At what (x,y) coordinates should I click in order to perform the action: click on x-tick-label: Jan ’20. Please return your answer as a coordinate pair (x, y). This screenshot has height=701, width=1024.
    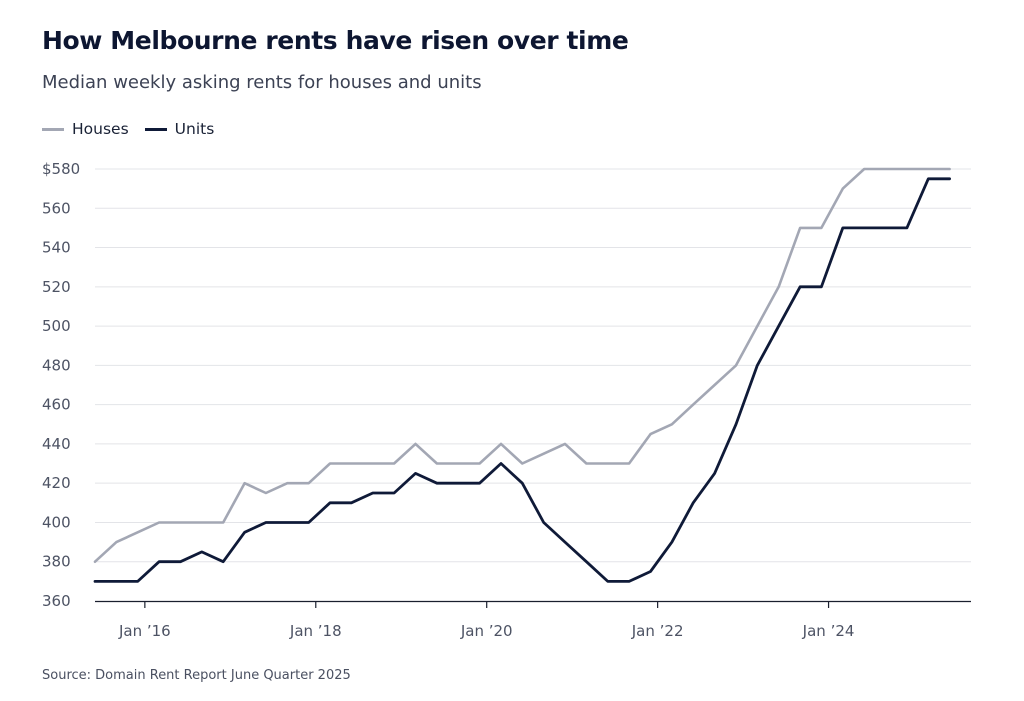
    Looking at the image, I should click on (486, 631).